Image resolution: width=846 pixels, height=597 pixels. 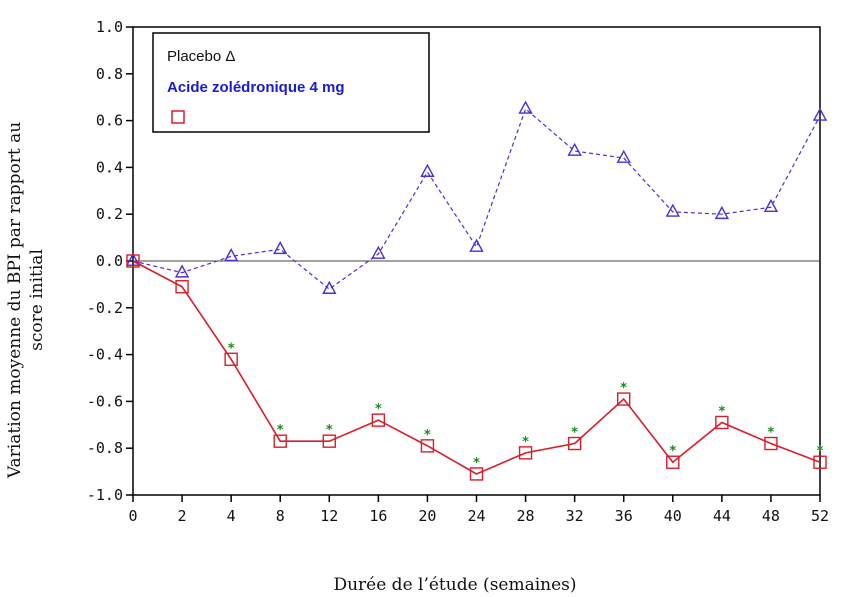 I want to click on y-tick-label: -0.6, so click(x=105, y=401).